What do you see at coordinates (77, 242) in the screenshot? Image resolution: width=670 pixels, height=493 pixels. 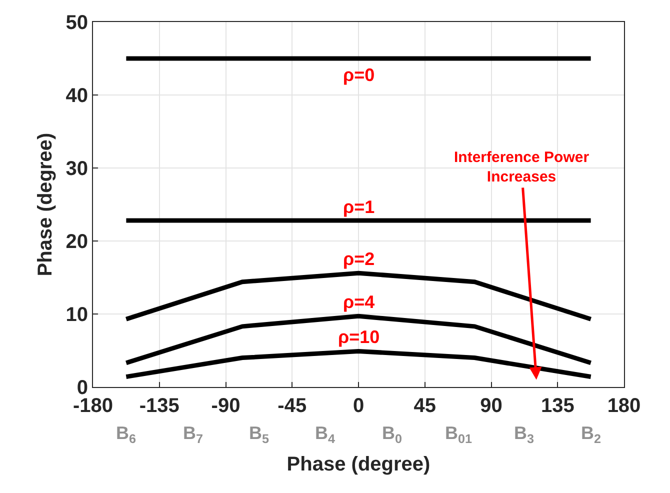 I see `y-tick-label: 20` at bounding box center [77, 242].